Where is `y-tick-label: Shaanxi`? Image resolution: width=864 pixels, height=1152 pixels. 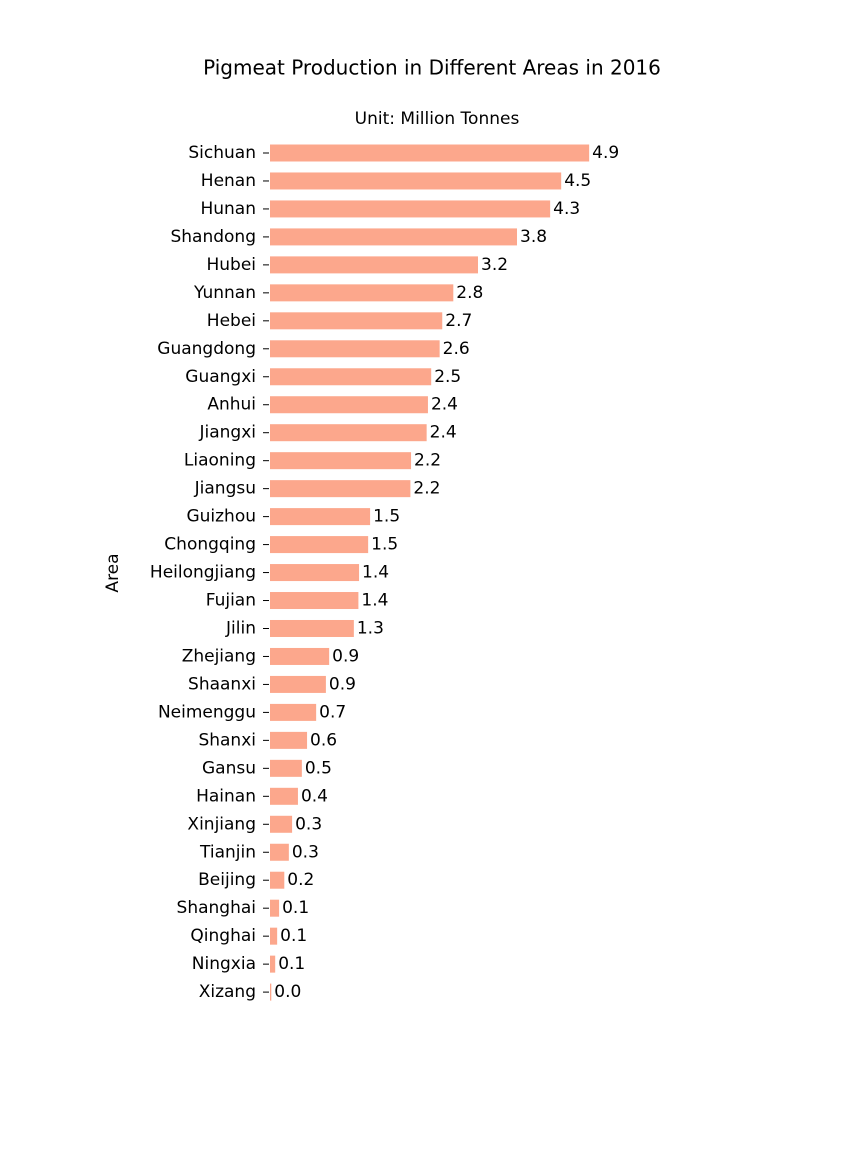
y-tick-label: Shaanxi is located at coordinates (222, 684).